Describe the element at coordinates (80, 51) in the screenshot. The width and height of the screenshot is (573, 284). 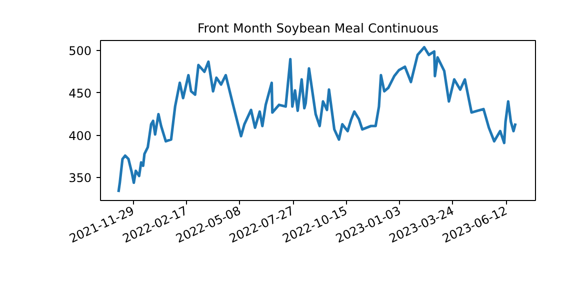
I see `y-tick-label: 500` at that location.